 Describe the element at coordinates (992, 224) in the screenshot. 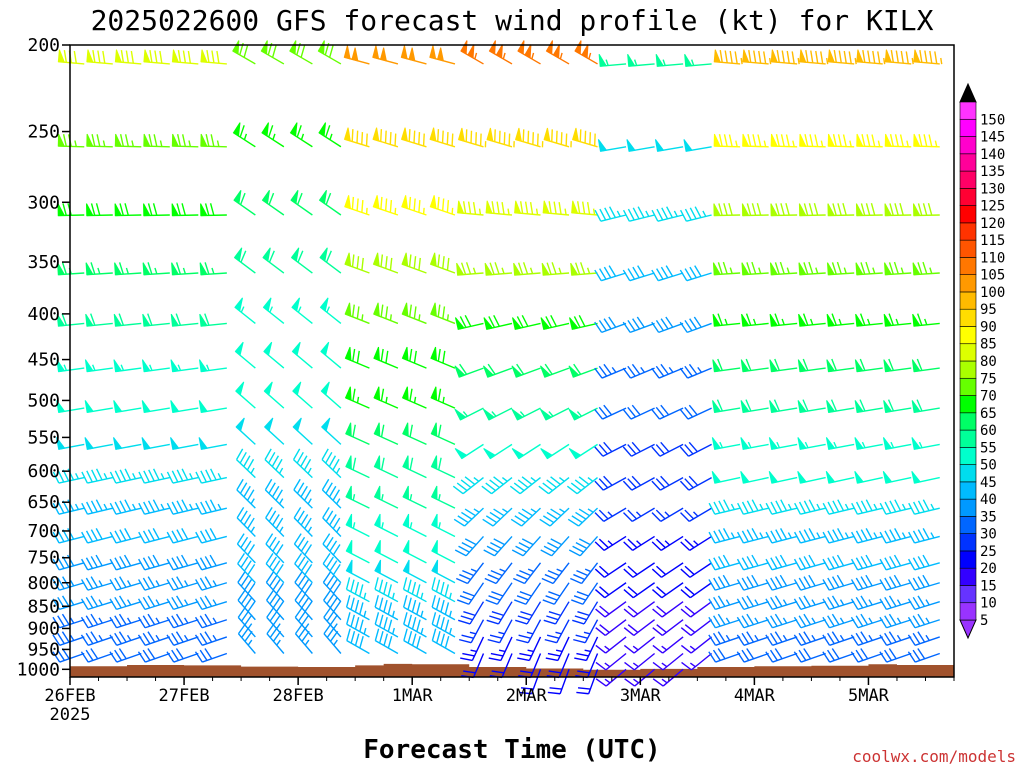

I see `colorbar-label: 120` at that location.